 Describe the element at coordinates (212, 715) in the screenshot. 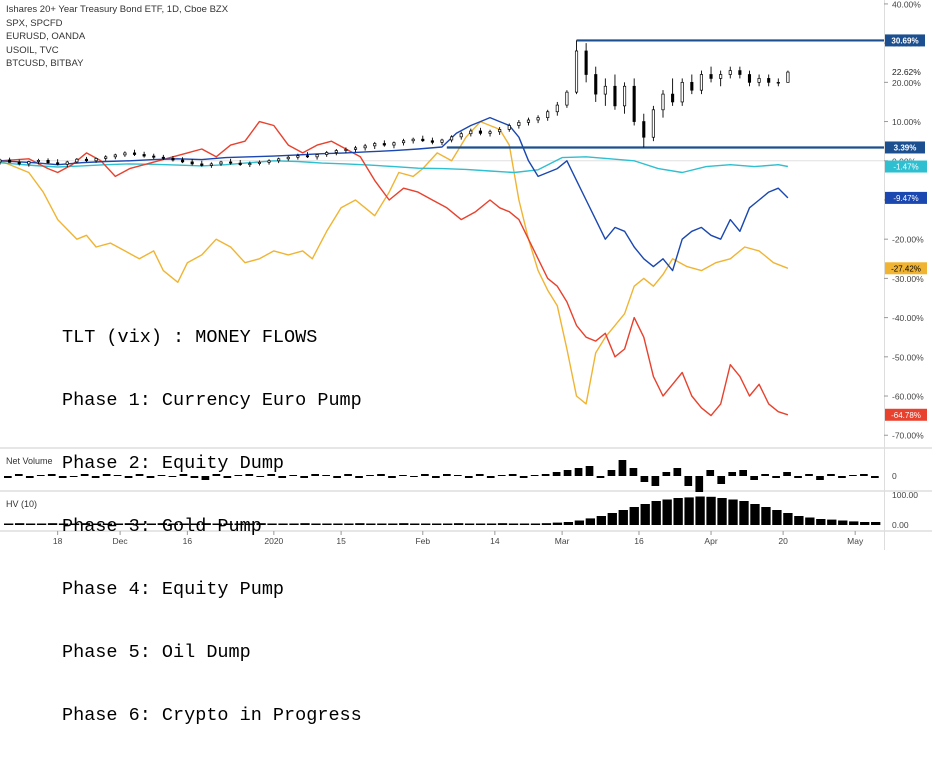

I see `annotation-line: Phase 6: Crypto in Progress` at that location.